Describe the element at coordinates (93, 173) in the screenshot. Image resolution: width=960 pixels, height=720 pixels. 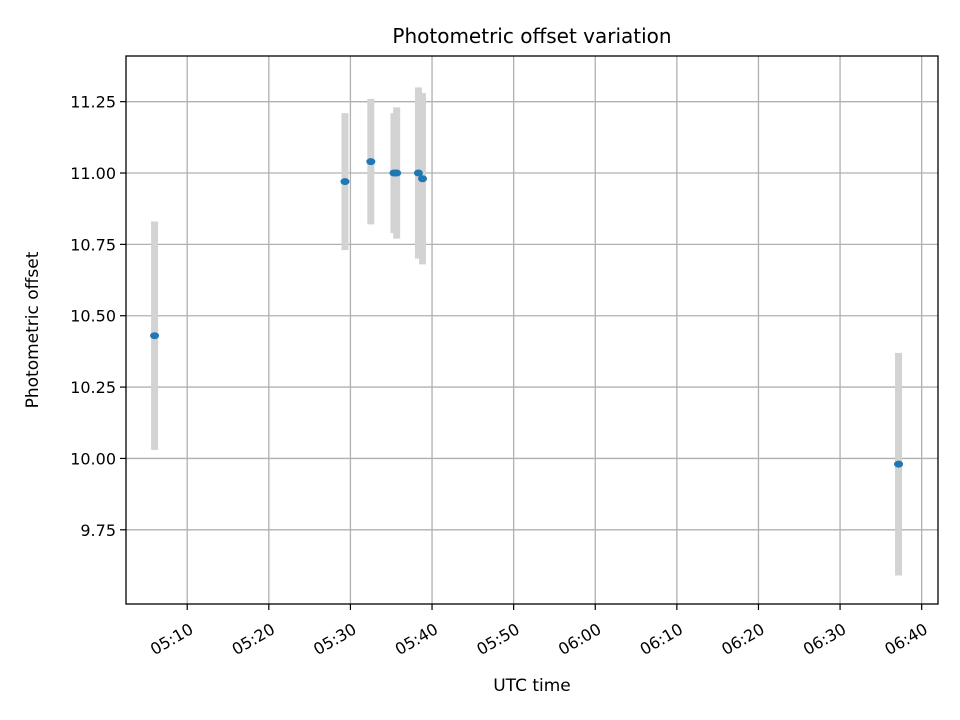
I see `y-tick-label: 11.00` at that location.